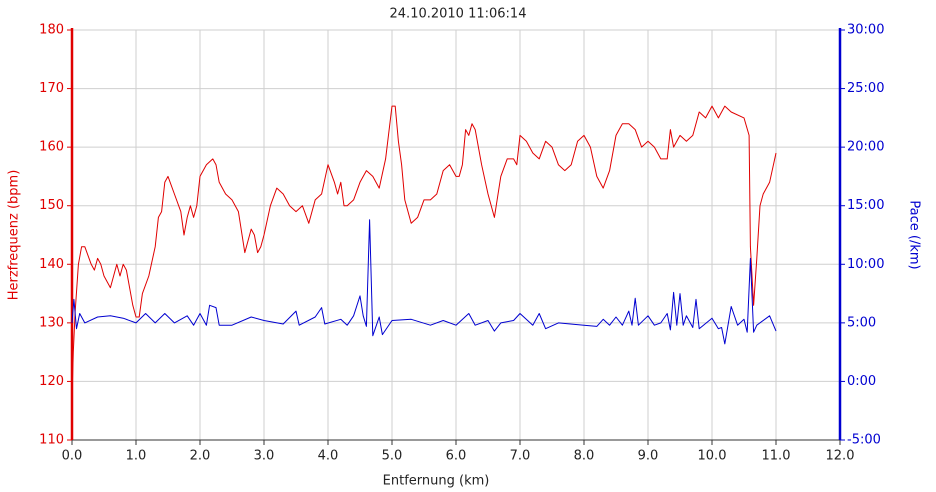 The image size is (936, 492). What do you see at coordinates (864, 440) in the screenshot?
I see `y2-tick-label: -5:00` at bounding box center [864, 440].